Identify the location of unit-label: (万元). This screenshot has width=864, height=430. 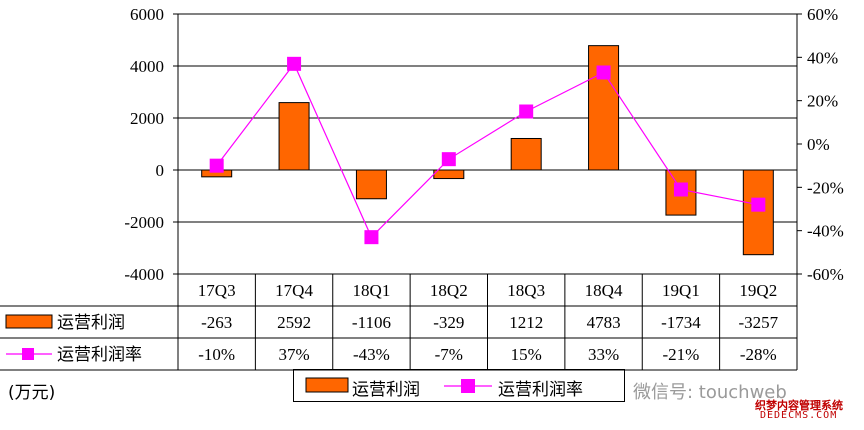
(32, 393).